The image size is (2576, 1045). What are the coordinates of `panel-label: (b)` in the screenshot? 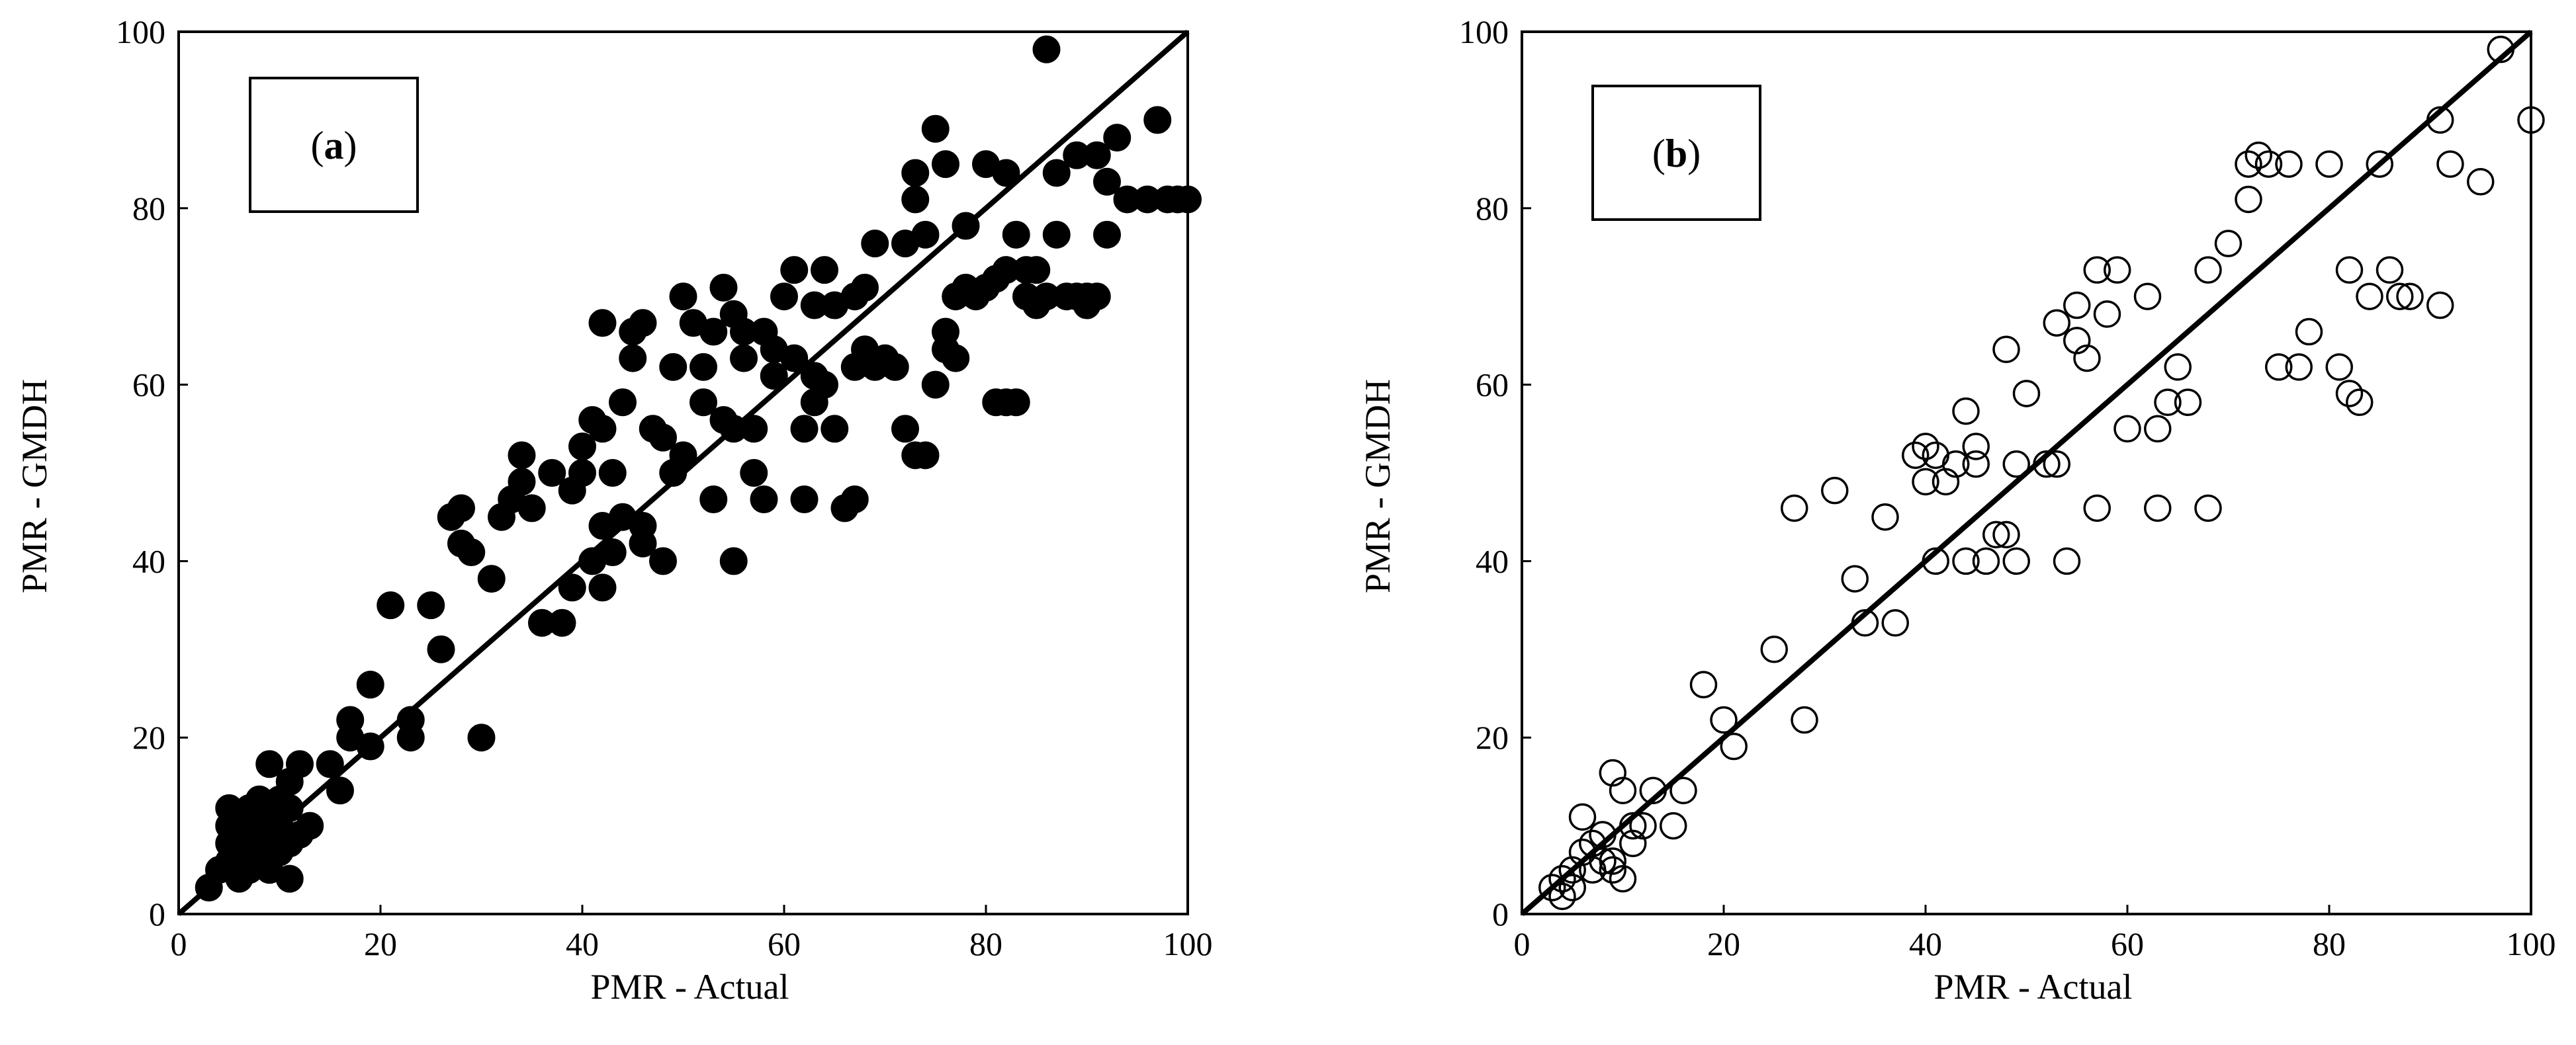 It's located at (1676, 153).